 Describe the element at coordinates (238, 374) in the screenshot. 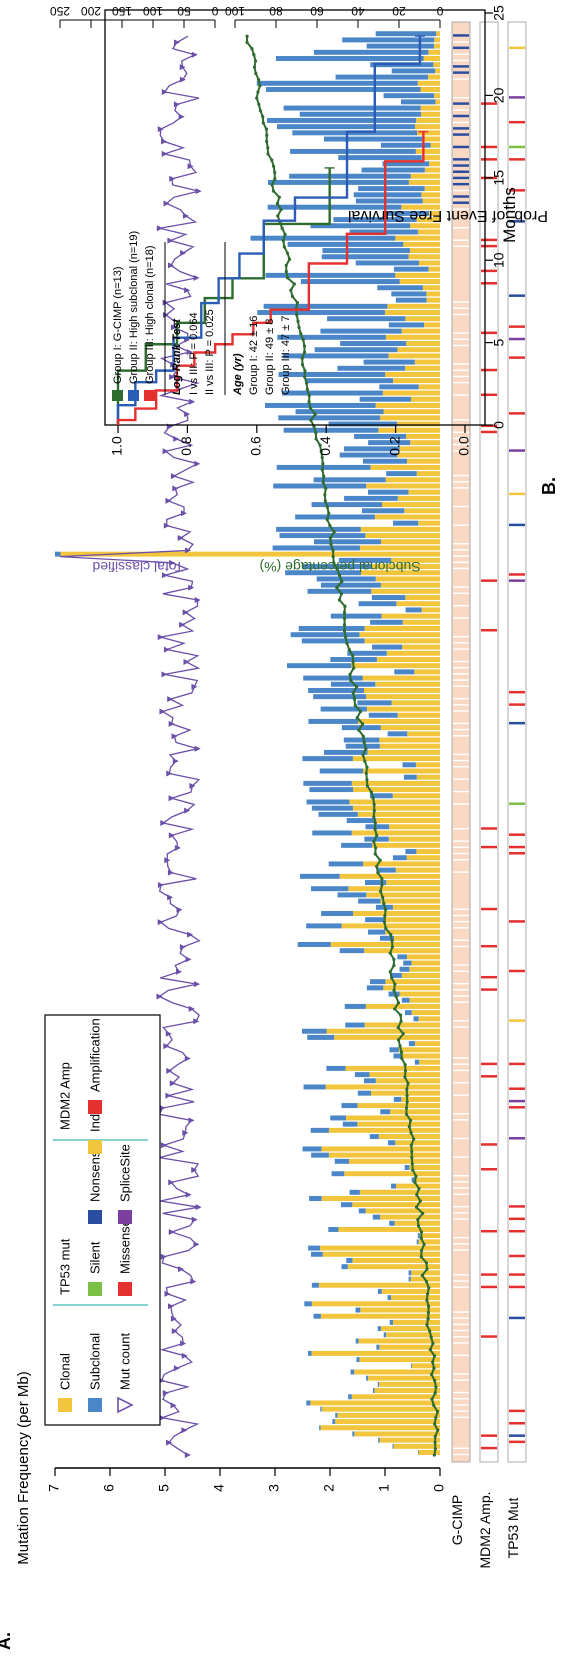

I see `km-age-title: Age (yr)` at that location.